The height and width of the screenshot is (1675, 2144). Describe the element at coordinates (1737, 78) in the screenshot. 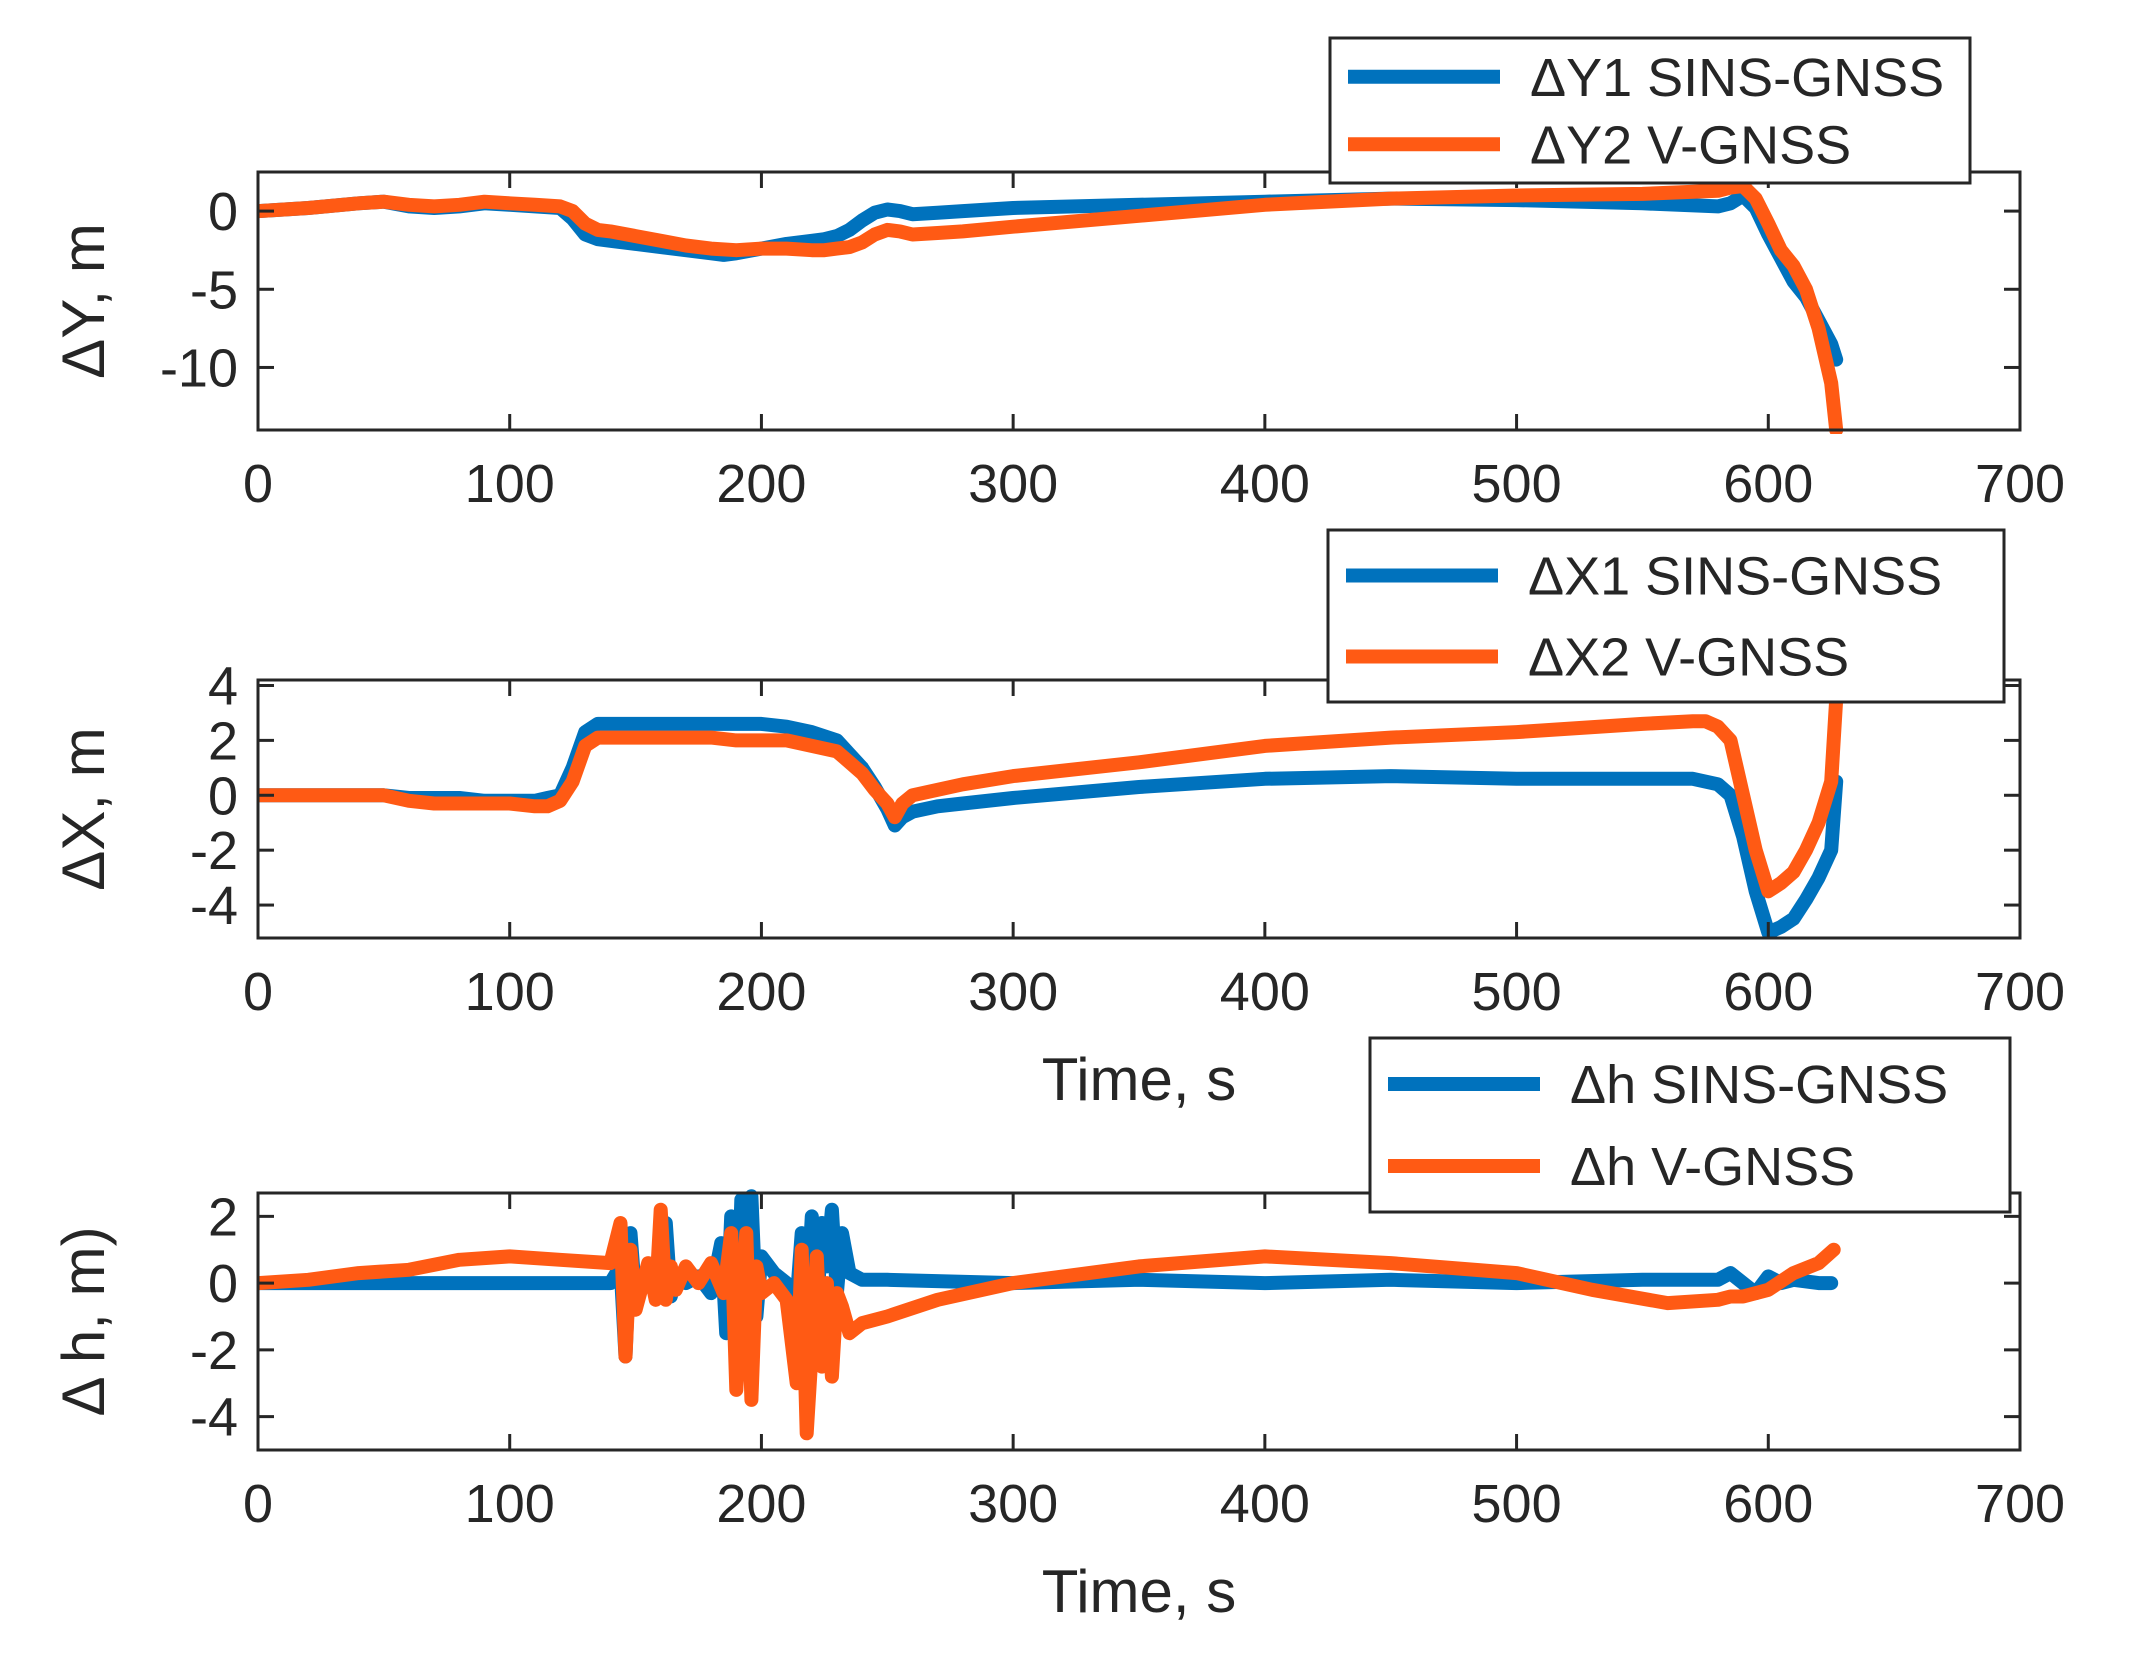

I see `legend-label-sins-gnss: ΔY1 SINS-GNSS` at that location.